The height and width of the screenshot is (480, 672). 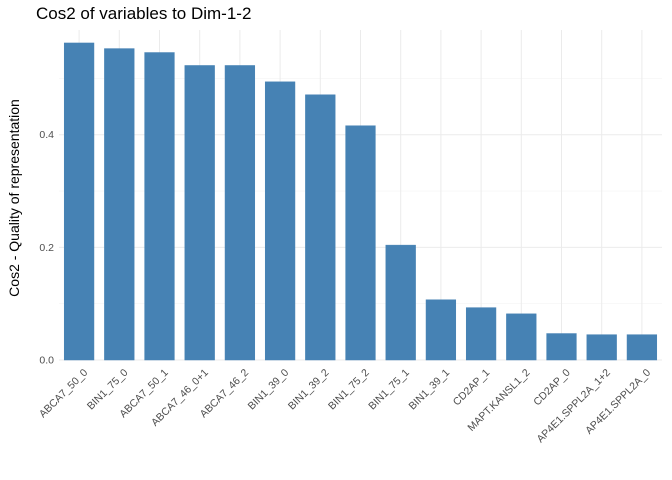 What do you see at coordinates (642, 347) in the screenshot?
I see `bar-AP4E1.SPPL2A_0` at bounding box center [642, 347].